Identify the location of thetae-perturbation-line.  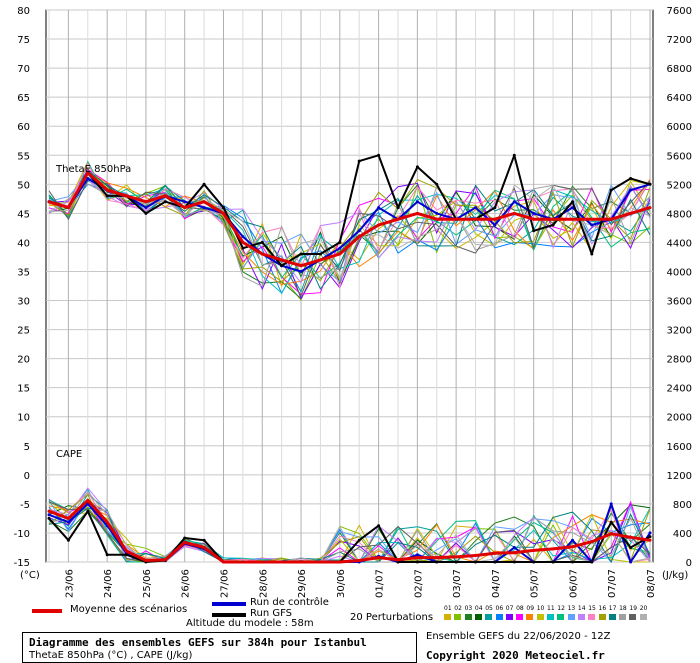
(349, 228).